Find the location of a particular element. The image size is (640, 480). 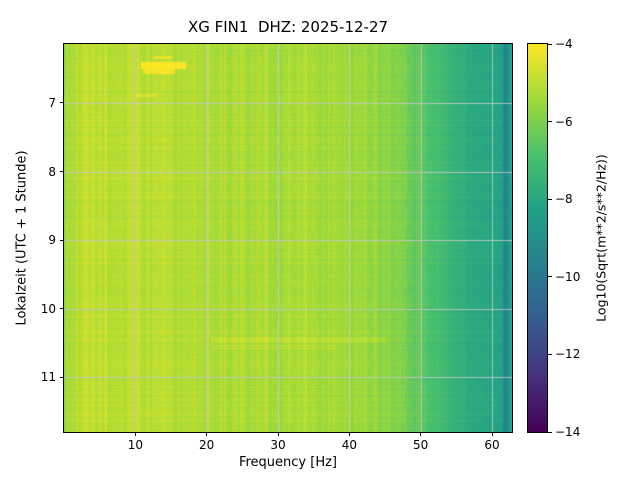

colorbar-label: Log10(Sqrt(m**2/s**2/Hz)) is located at coordinates (601, 238).